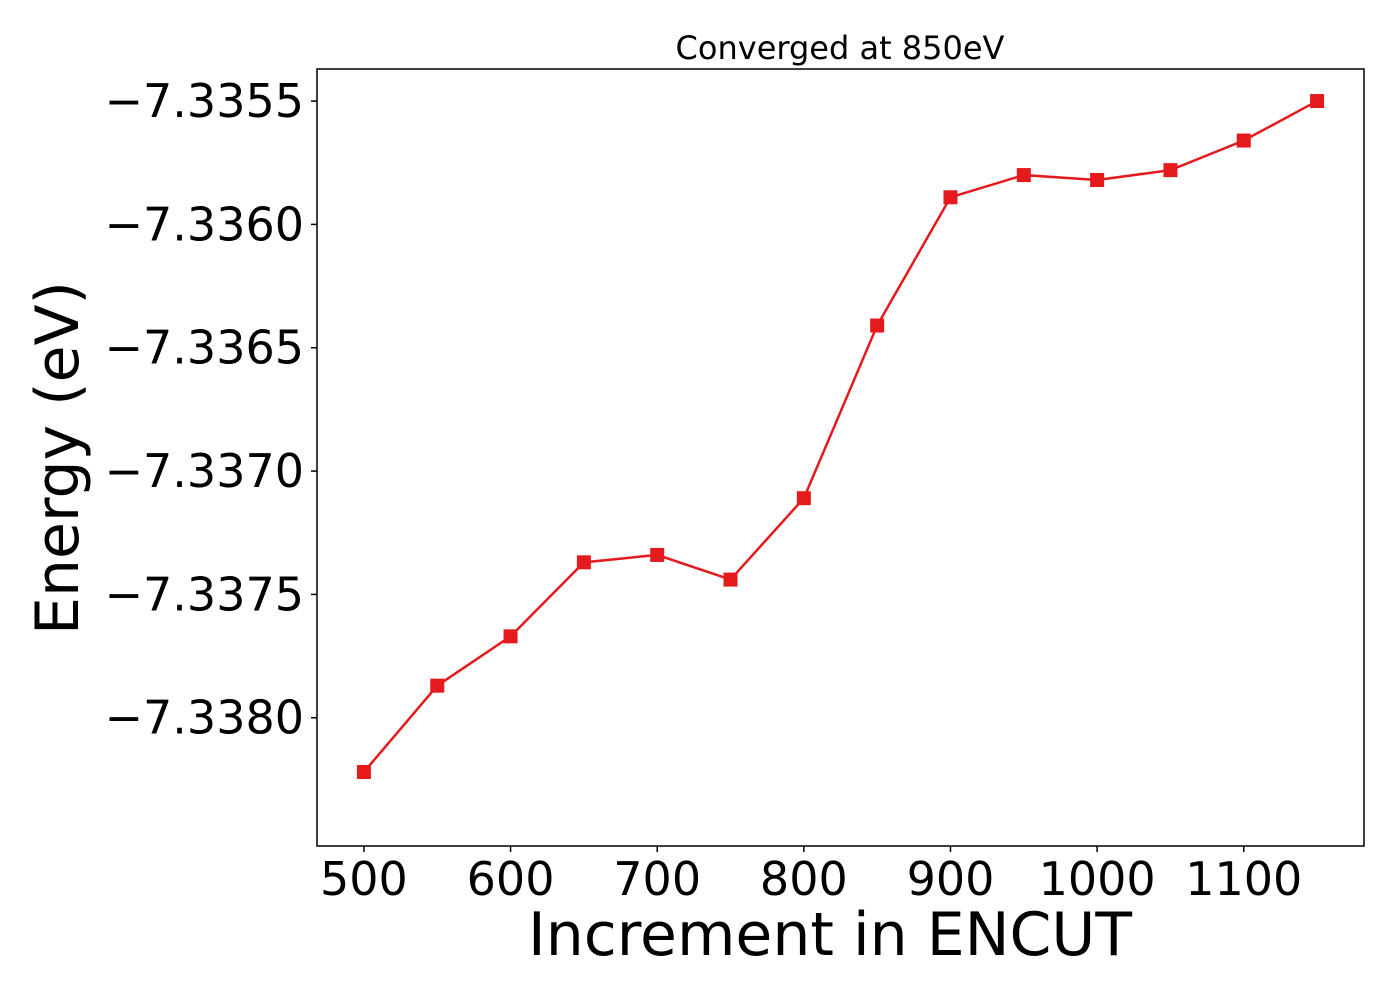 This screenshot has width=1400, height=1000. Describe the element at coordinates (205, 101) in the screenshot. I see `y-tick-label: −7.3355` at that location.